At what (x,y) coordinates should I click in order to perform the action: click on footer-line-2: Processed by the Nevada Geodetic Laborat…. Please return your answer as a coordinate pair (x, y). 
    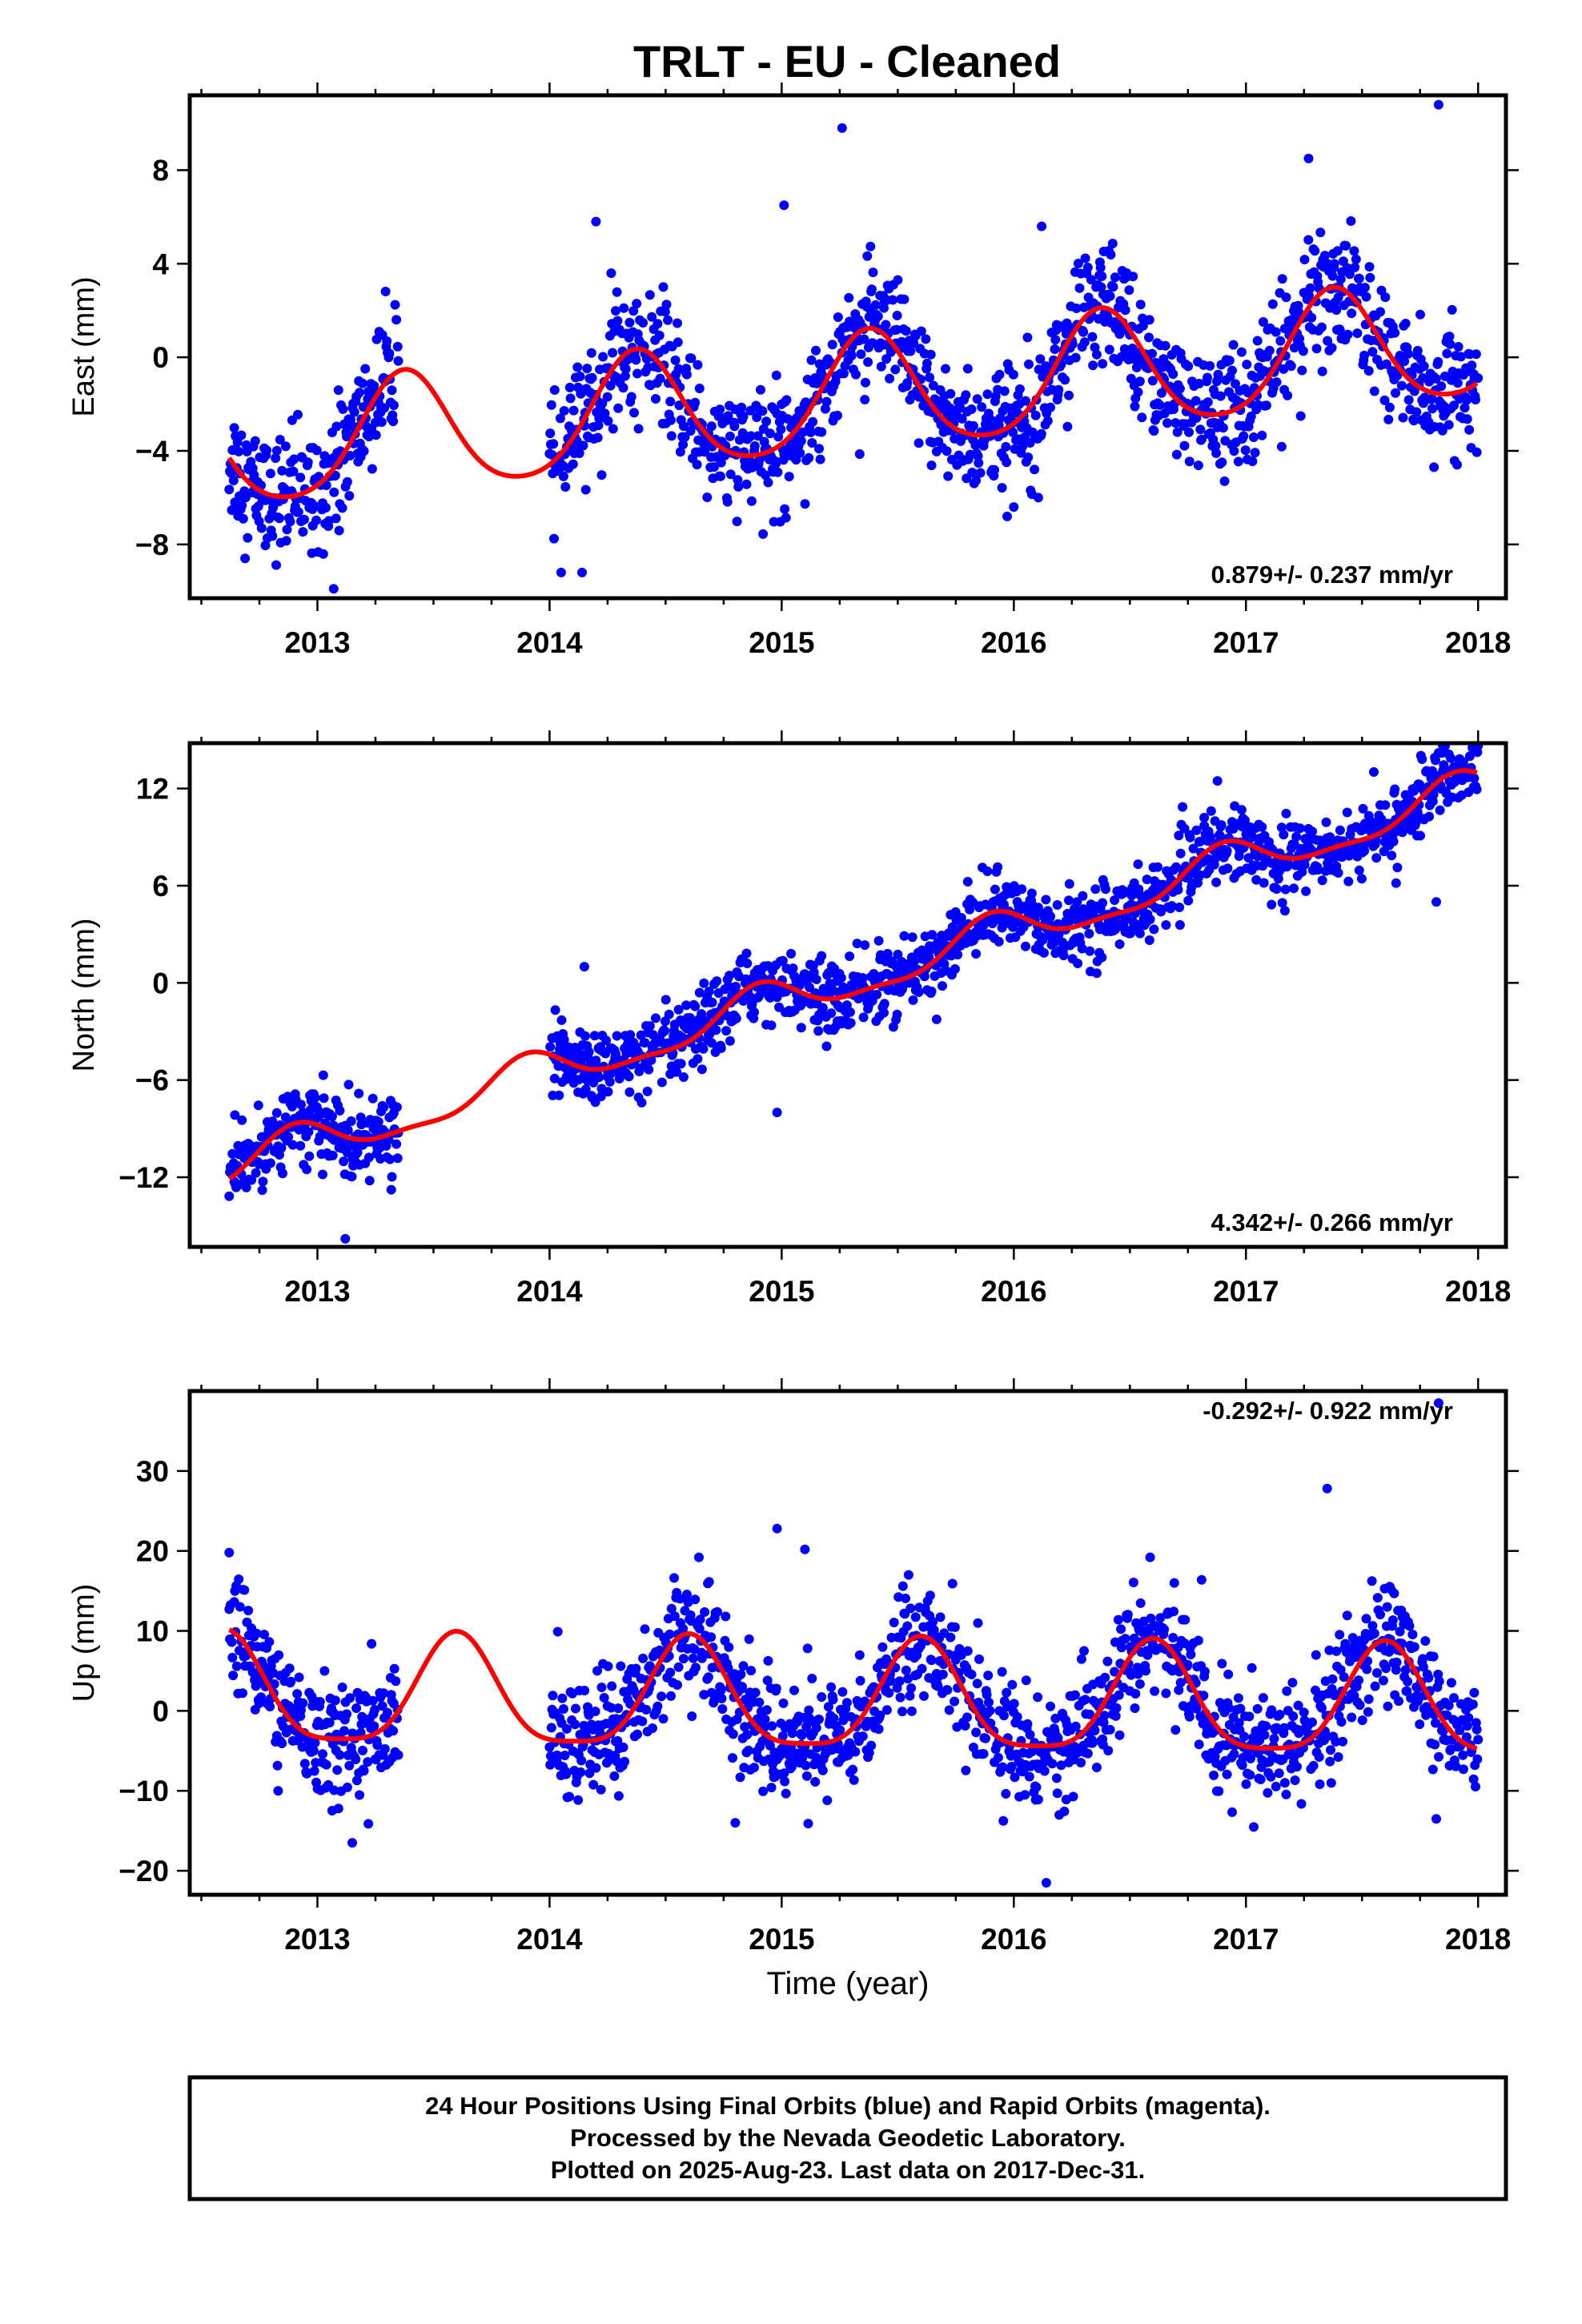
    Looking at the image, I should click on (848, 2138).